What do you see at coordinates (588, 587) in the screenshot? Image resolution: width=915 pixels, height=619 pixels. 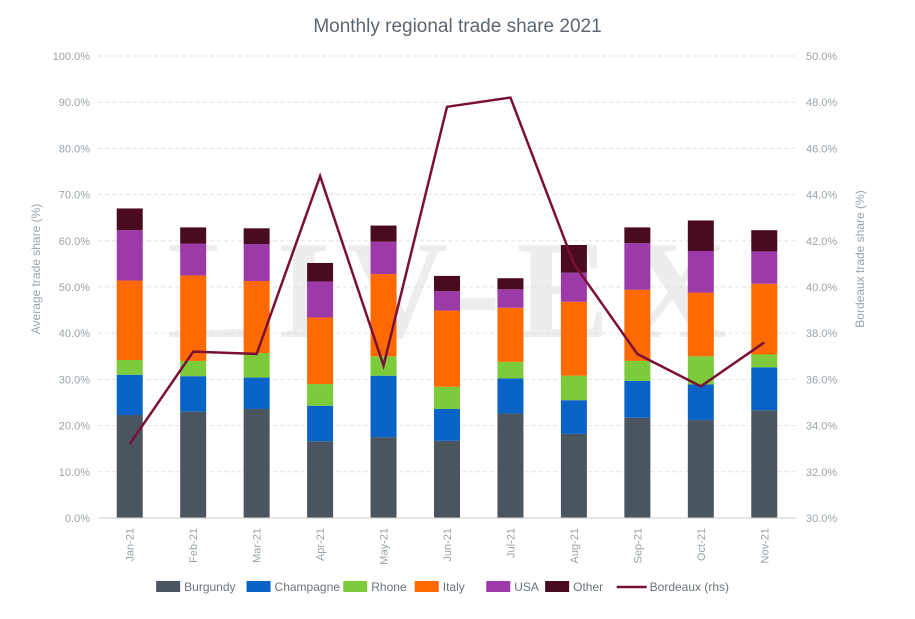 I see `legend-label: Other` at bounding box center [588, 587].